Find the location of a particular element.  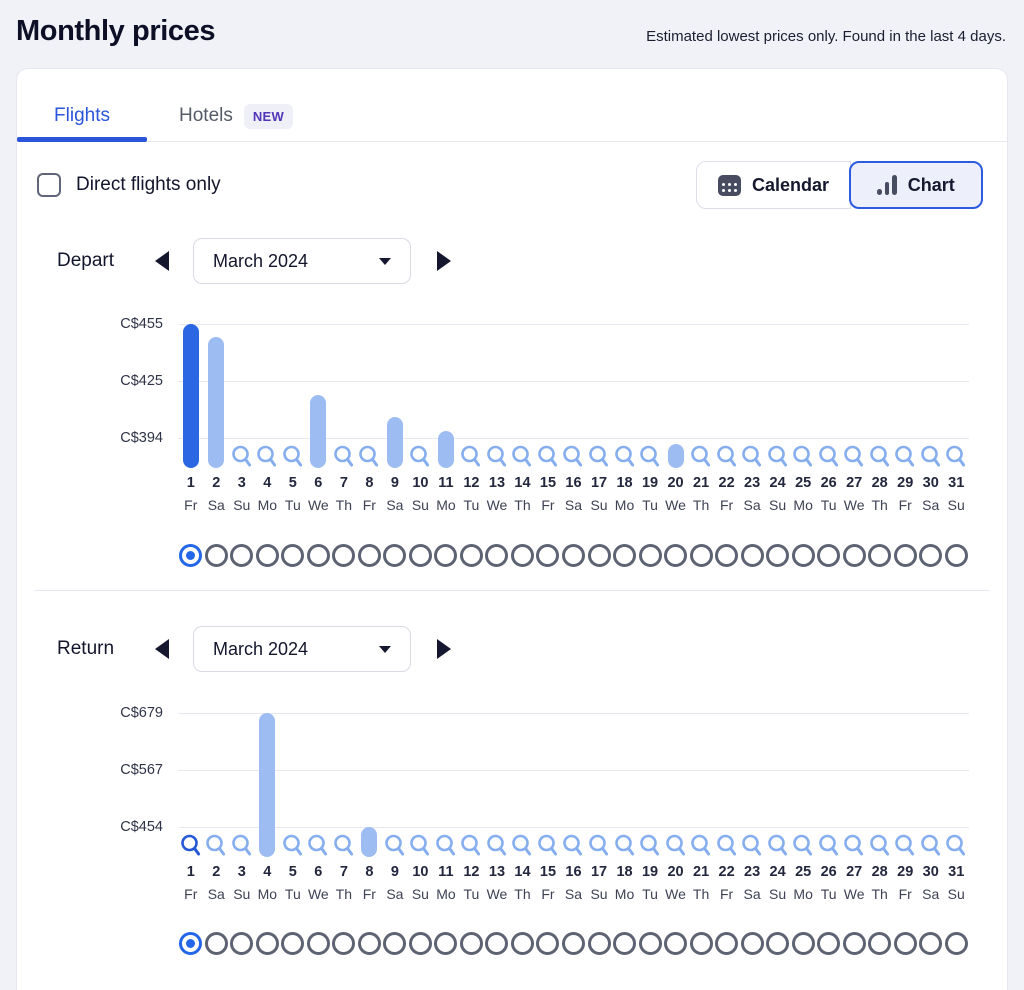

direct-flights-toggle: Direct flights only is located at coordinates (129, 185).